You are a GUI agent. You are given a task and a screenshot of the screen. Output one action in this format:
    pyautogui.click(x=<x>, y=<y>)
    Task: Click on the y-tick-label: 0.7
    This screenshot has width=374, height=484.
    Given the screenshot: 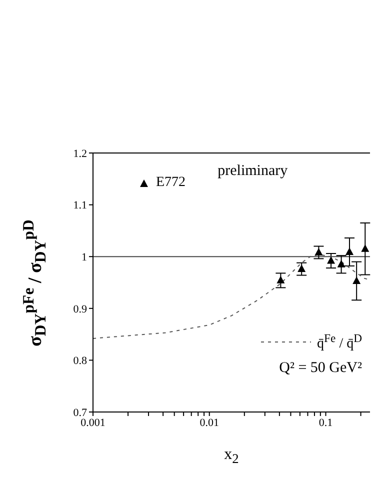 What is the action you would take?
    pyautogui.click(x=80, y=412)
    